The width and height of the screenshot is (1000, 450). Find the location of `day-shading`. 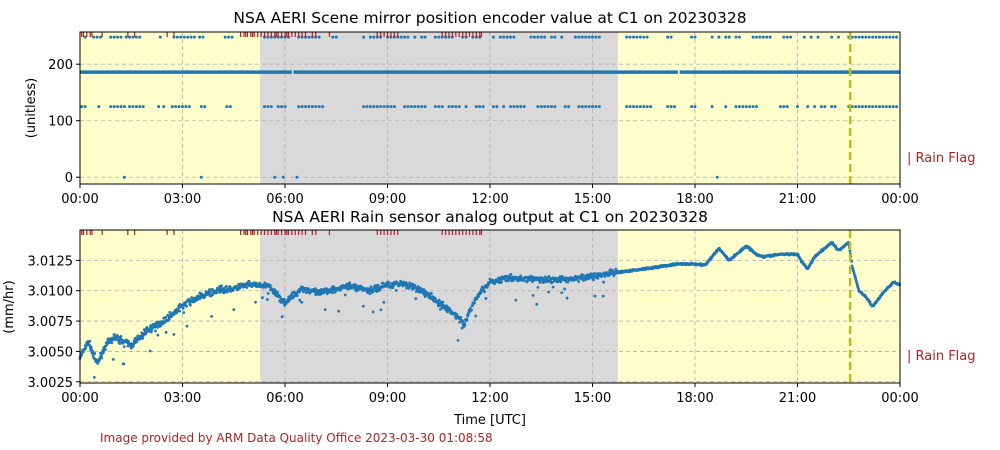

day-shading is located at coordinates (170, 306).